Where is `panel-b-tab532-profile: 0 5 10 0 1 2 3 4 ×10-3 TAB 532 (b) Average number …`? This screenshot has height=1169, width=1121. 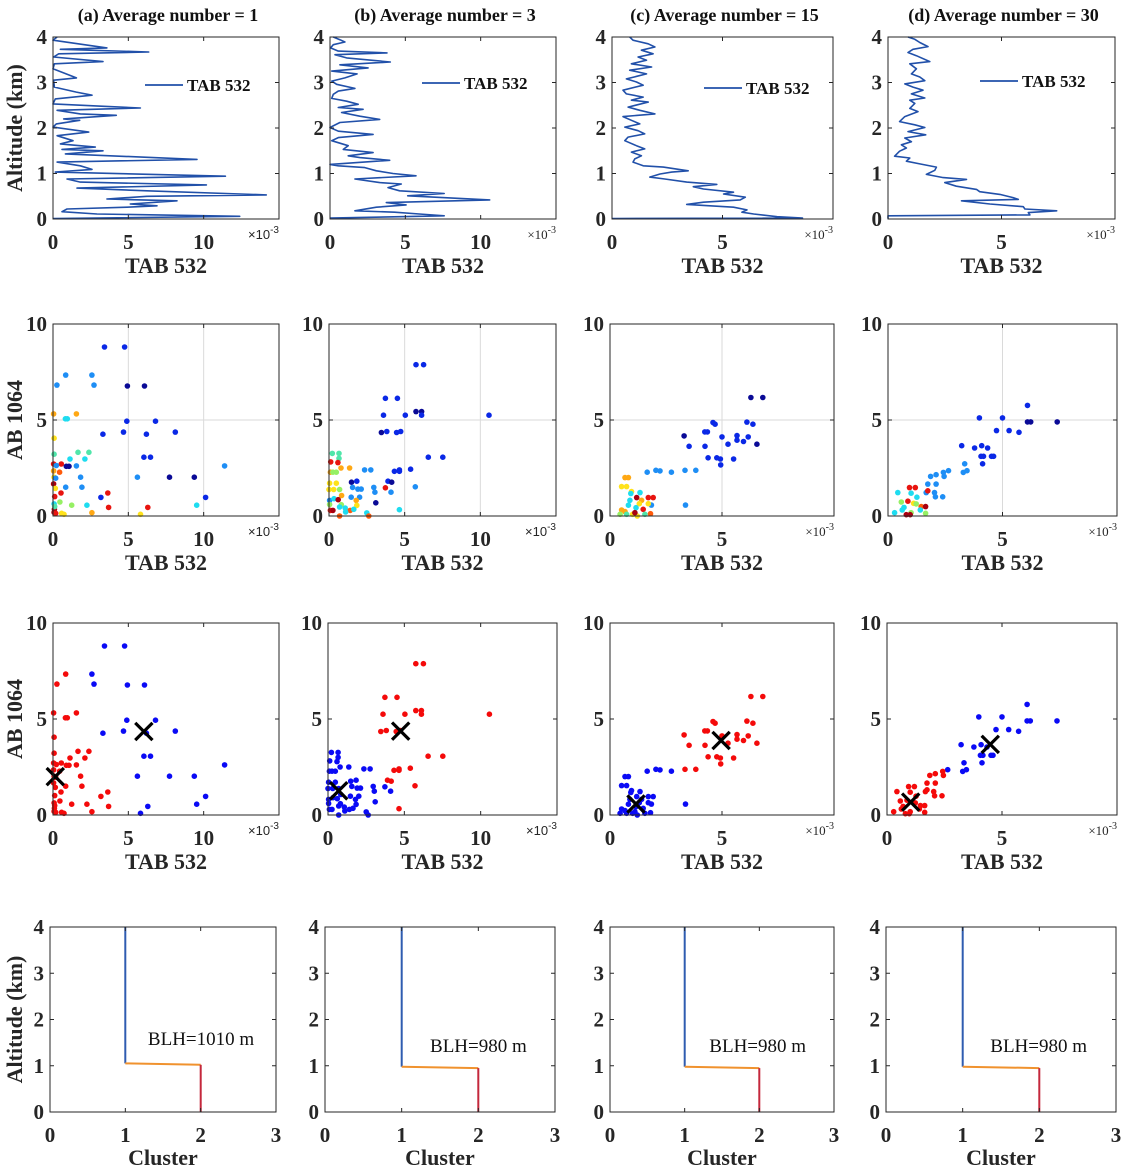
panel-b-tab532-profile: 0 5 10 0 1 2 3 4 ×10-3 TAB 532 (b) Average number … is located at coordinates (435, 141).